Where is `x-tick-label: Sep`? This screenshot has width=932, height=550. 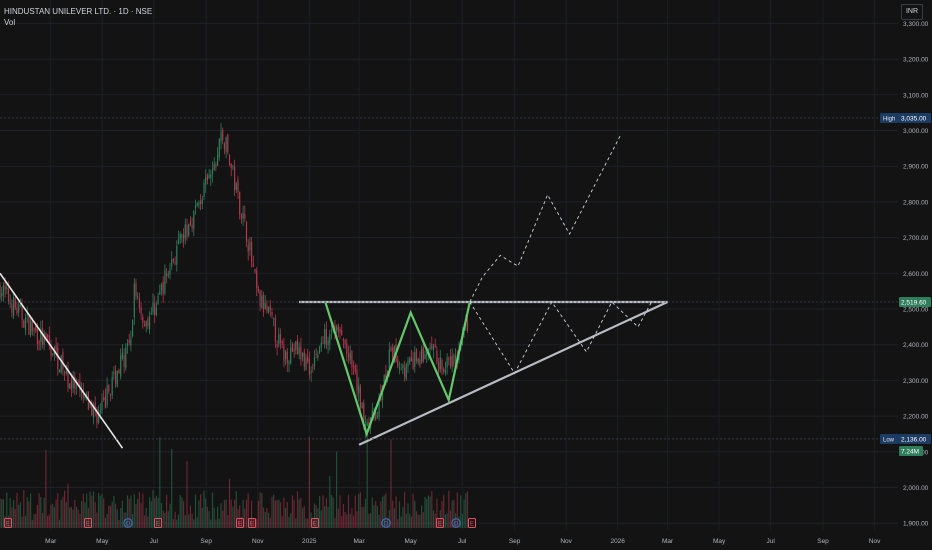
x-tick-label: Sep is located at coordinates (823, 541).